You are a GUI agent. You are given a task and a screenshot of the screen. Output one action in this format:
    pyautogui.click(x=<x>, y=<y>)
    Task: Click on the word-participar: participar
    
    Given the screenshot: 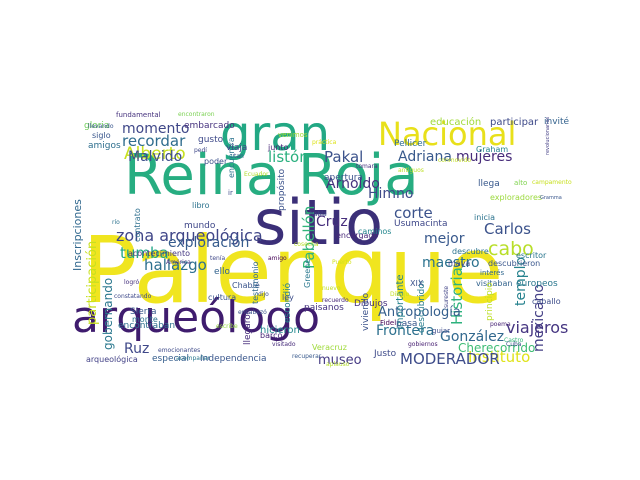 What is the action you would take?
    pyautogui.click(x=514, y=122)
    